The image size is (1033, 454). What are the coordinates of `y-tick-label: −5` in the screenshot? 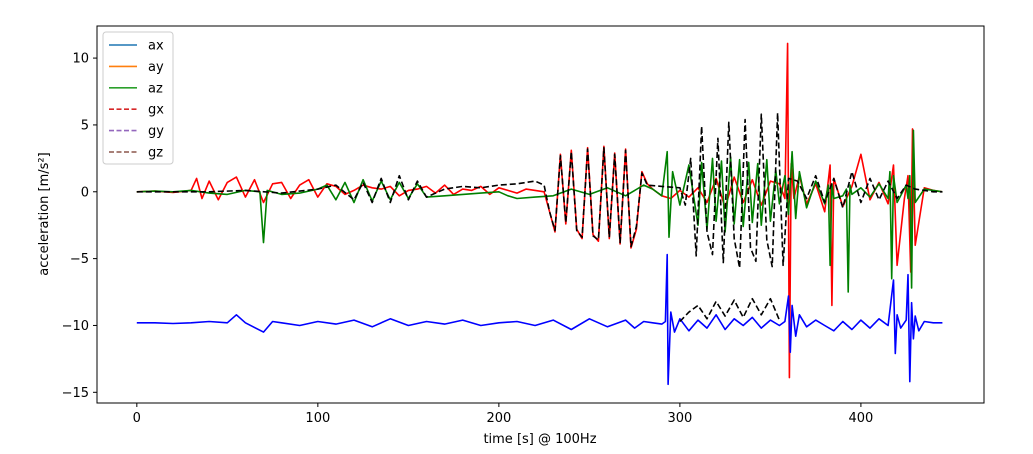 It's located at (79, 259).